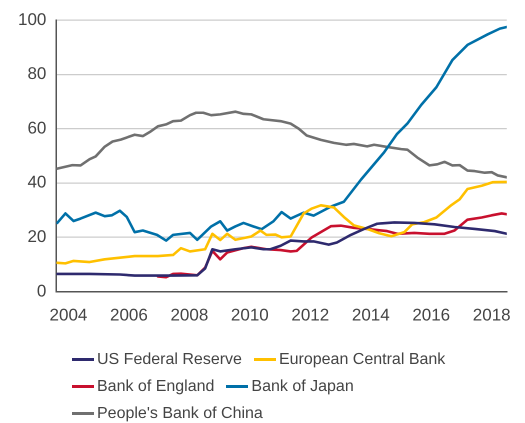  What do you see at coordinates (362, 360) in the screenshot?
I see `legend-label: European Central Bank` at bounding box center [362, 360].